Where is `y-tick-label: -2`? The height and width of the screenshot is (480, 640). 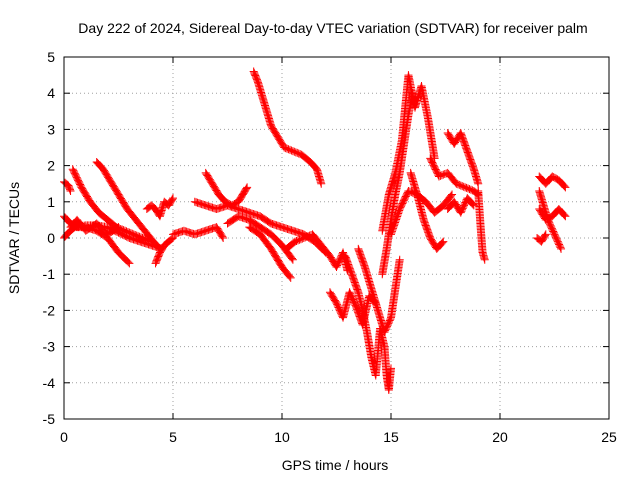
y-tick-label: -2 is located at coordinates (49, 310).